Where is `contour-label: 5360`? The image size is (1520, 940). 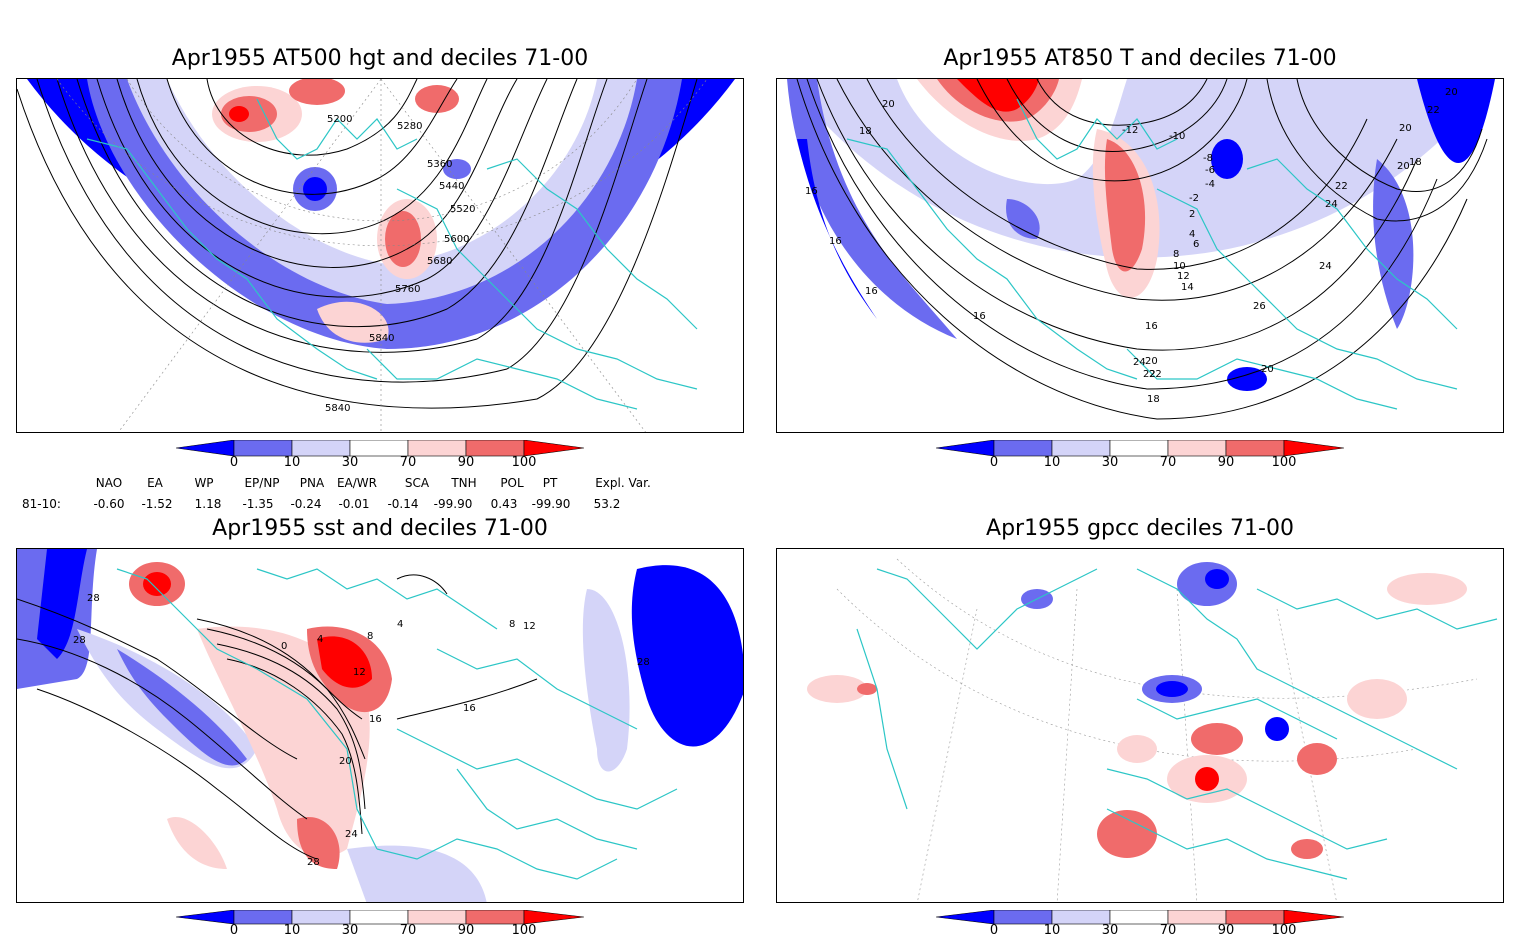 contour-label: 5360 is located at coordinates (439, 164).